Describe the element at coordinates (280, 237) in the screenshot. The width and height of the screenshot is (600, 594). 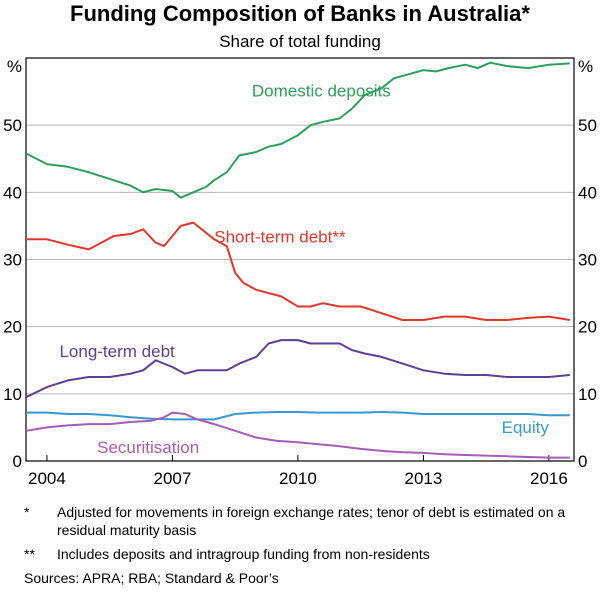
I see `series-label-1: Short-term debt**` at that location.